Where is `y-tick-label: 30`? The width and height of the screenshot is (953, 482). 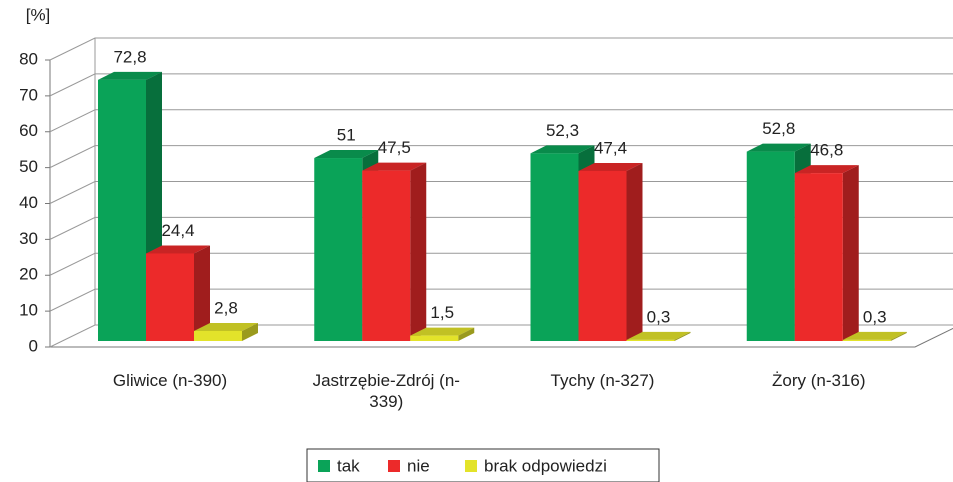 y-tick-label: 30 is located at coordinates (28, 238).